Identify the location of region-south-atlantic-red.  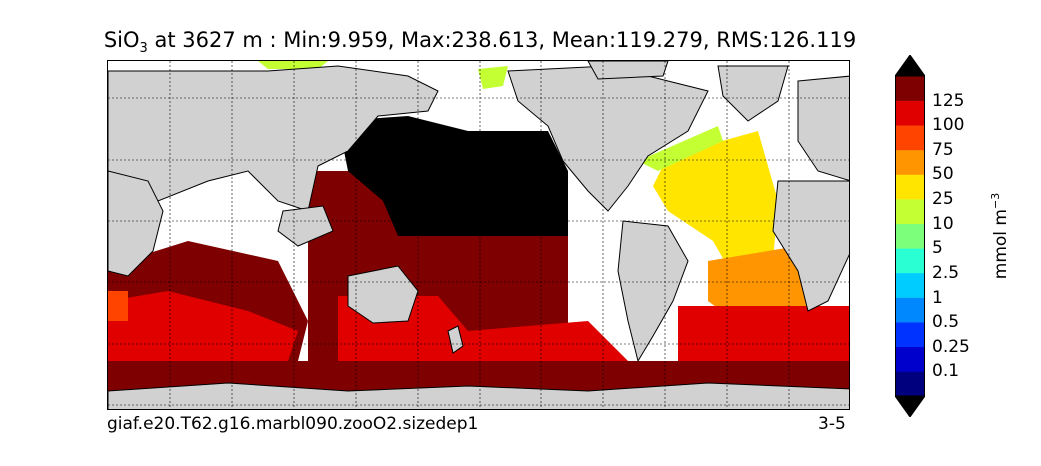
(763, 333).